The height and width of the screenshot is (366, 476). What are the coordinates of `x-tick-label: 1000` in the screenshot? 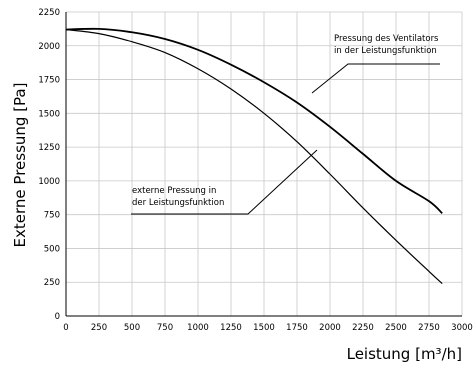 It's located at (198, 328).